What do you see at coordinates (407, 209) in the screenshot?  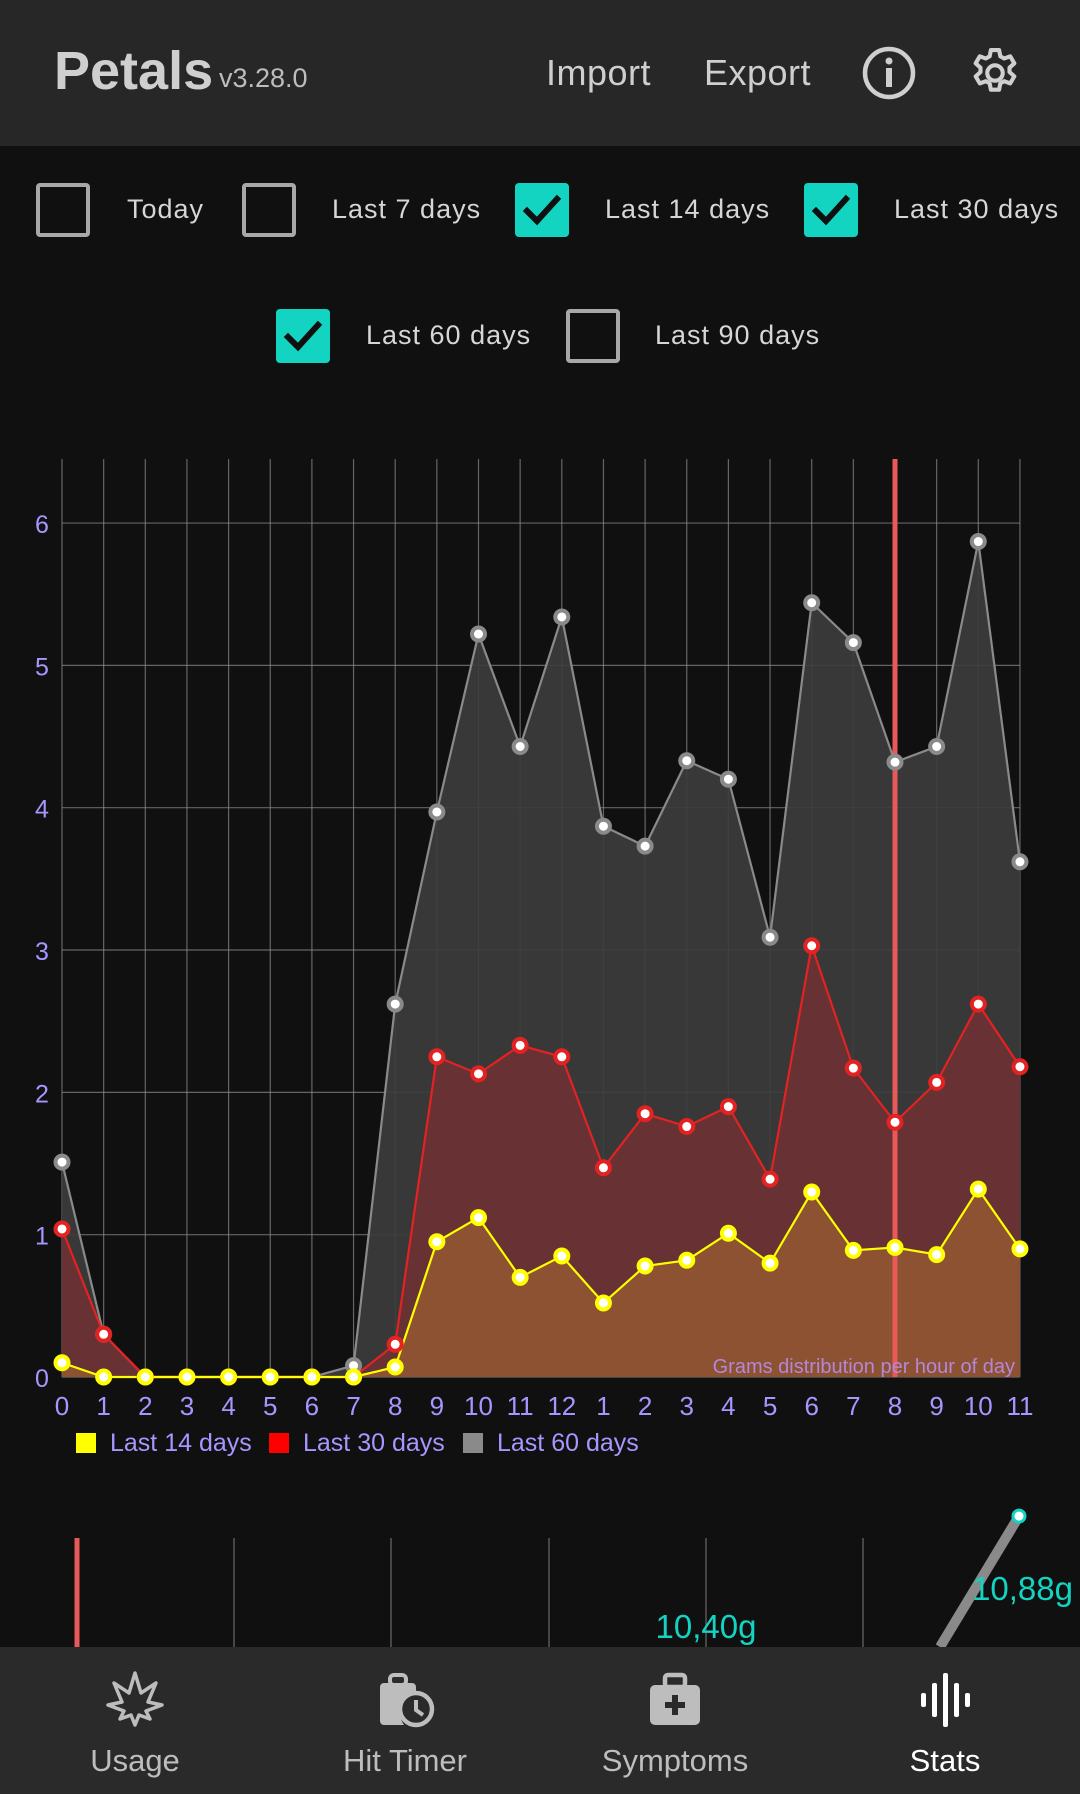 I see `filter-label: Last 7 days` at bounding box center [407, 209].